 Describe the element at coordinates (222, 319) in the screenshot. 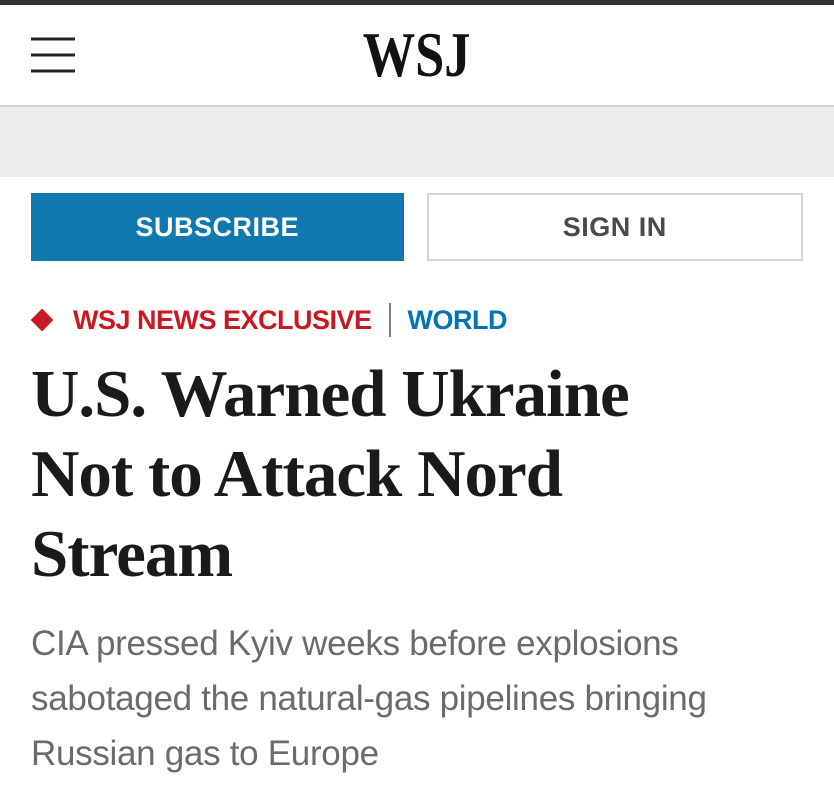

I see `exclusive-tag: WSJ NEWS EXCLUSIVE` at that location.